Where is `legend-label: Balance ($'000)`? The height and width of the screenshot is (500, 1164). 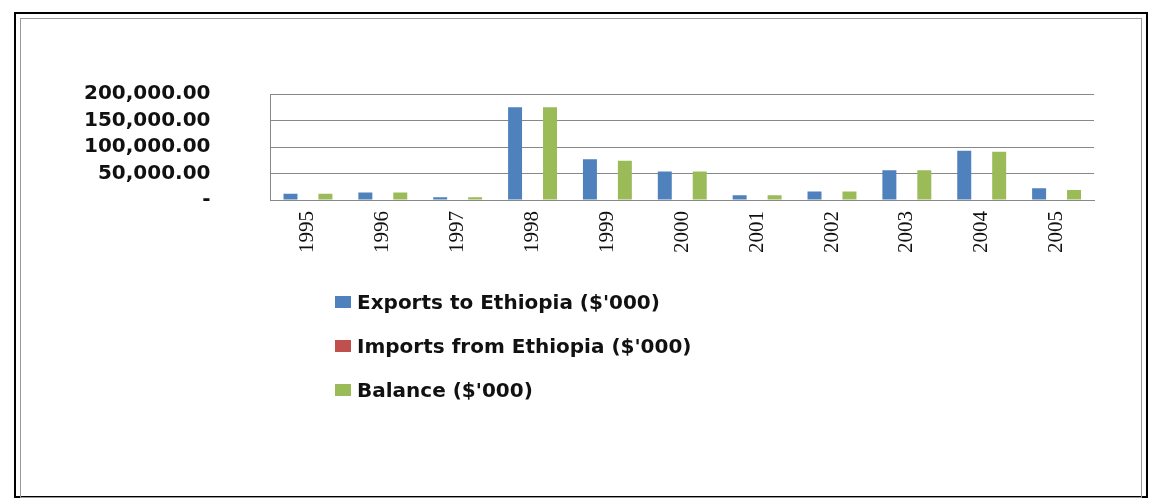 legend-label: Balance ($'000) is located at coordinates (445, 390).